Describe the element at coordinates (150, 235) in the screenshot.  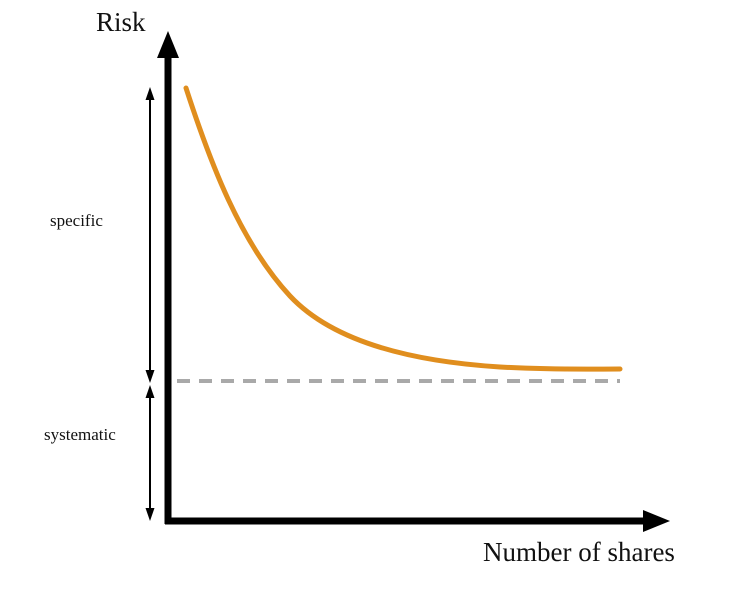
I see `specific-risk-span-arrow` at that location.